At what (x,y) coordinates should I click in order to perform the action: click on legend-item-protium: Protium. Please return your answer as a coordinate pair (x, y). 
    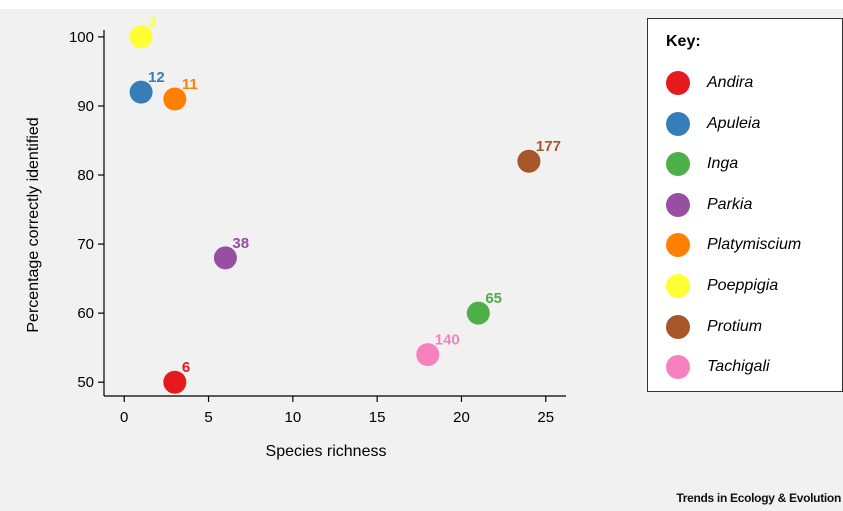
    Looking at the image, I should click on (714, 327).